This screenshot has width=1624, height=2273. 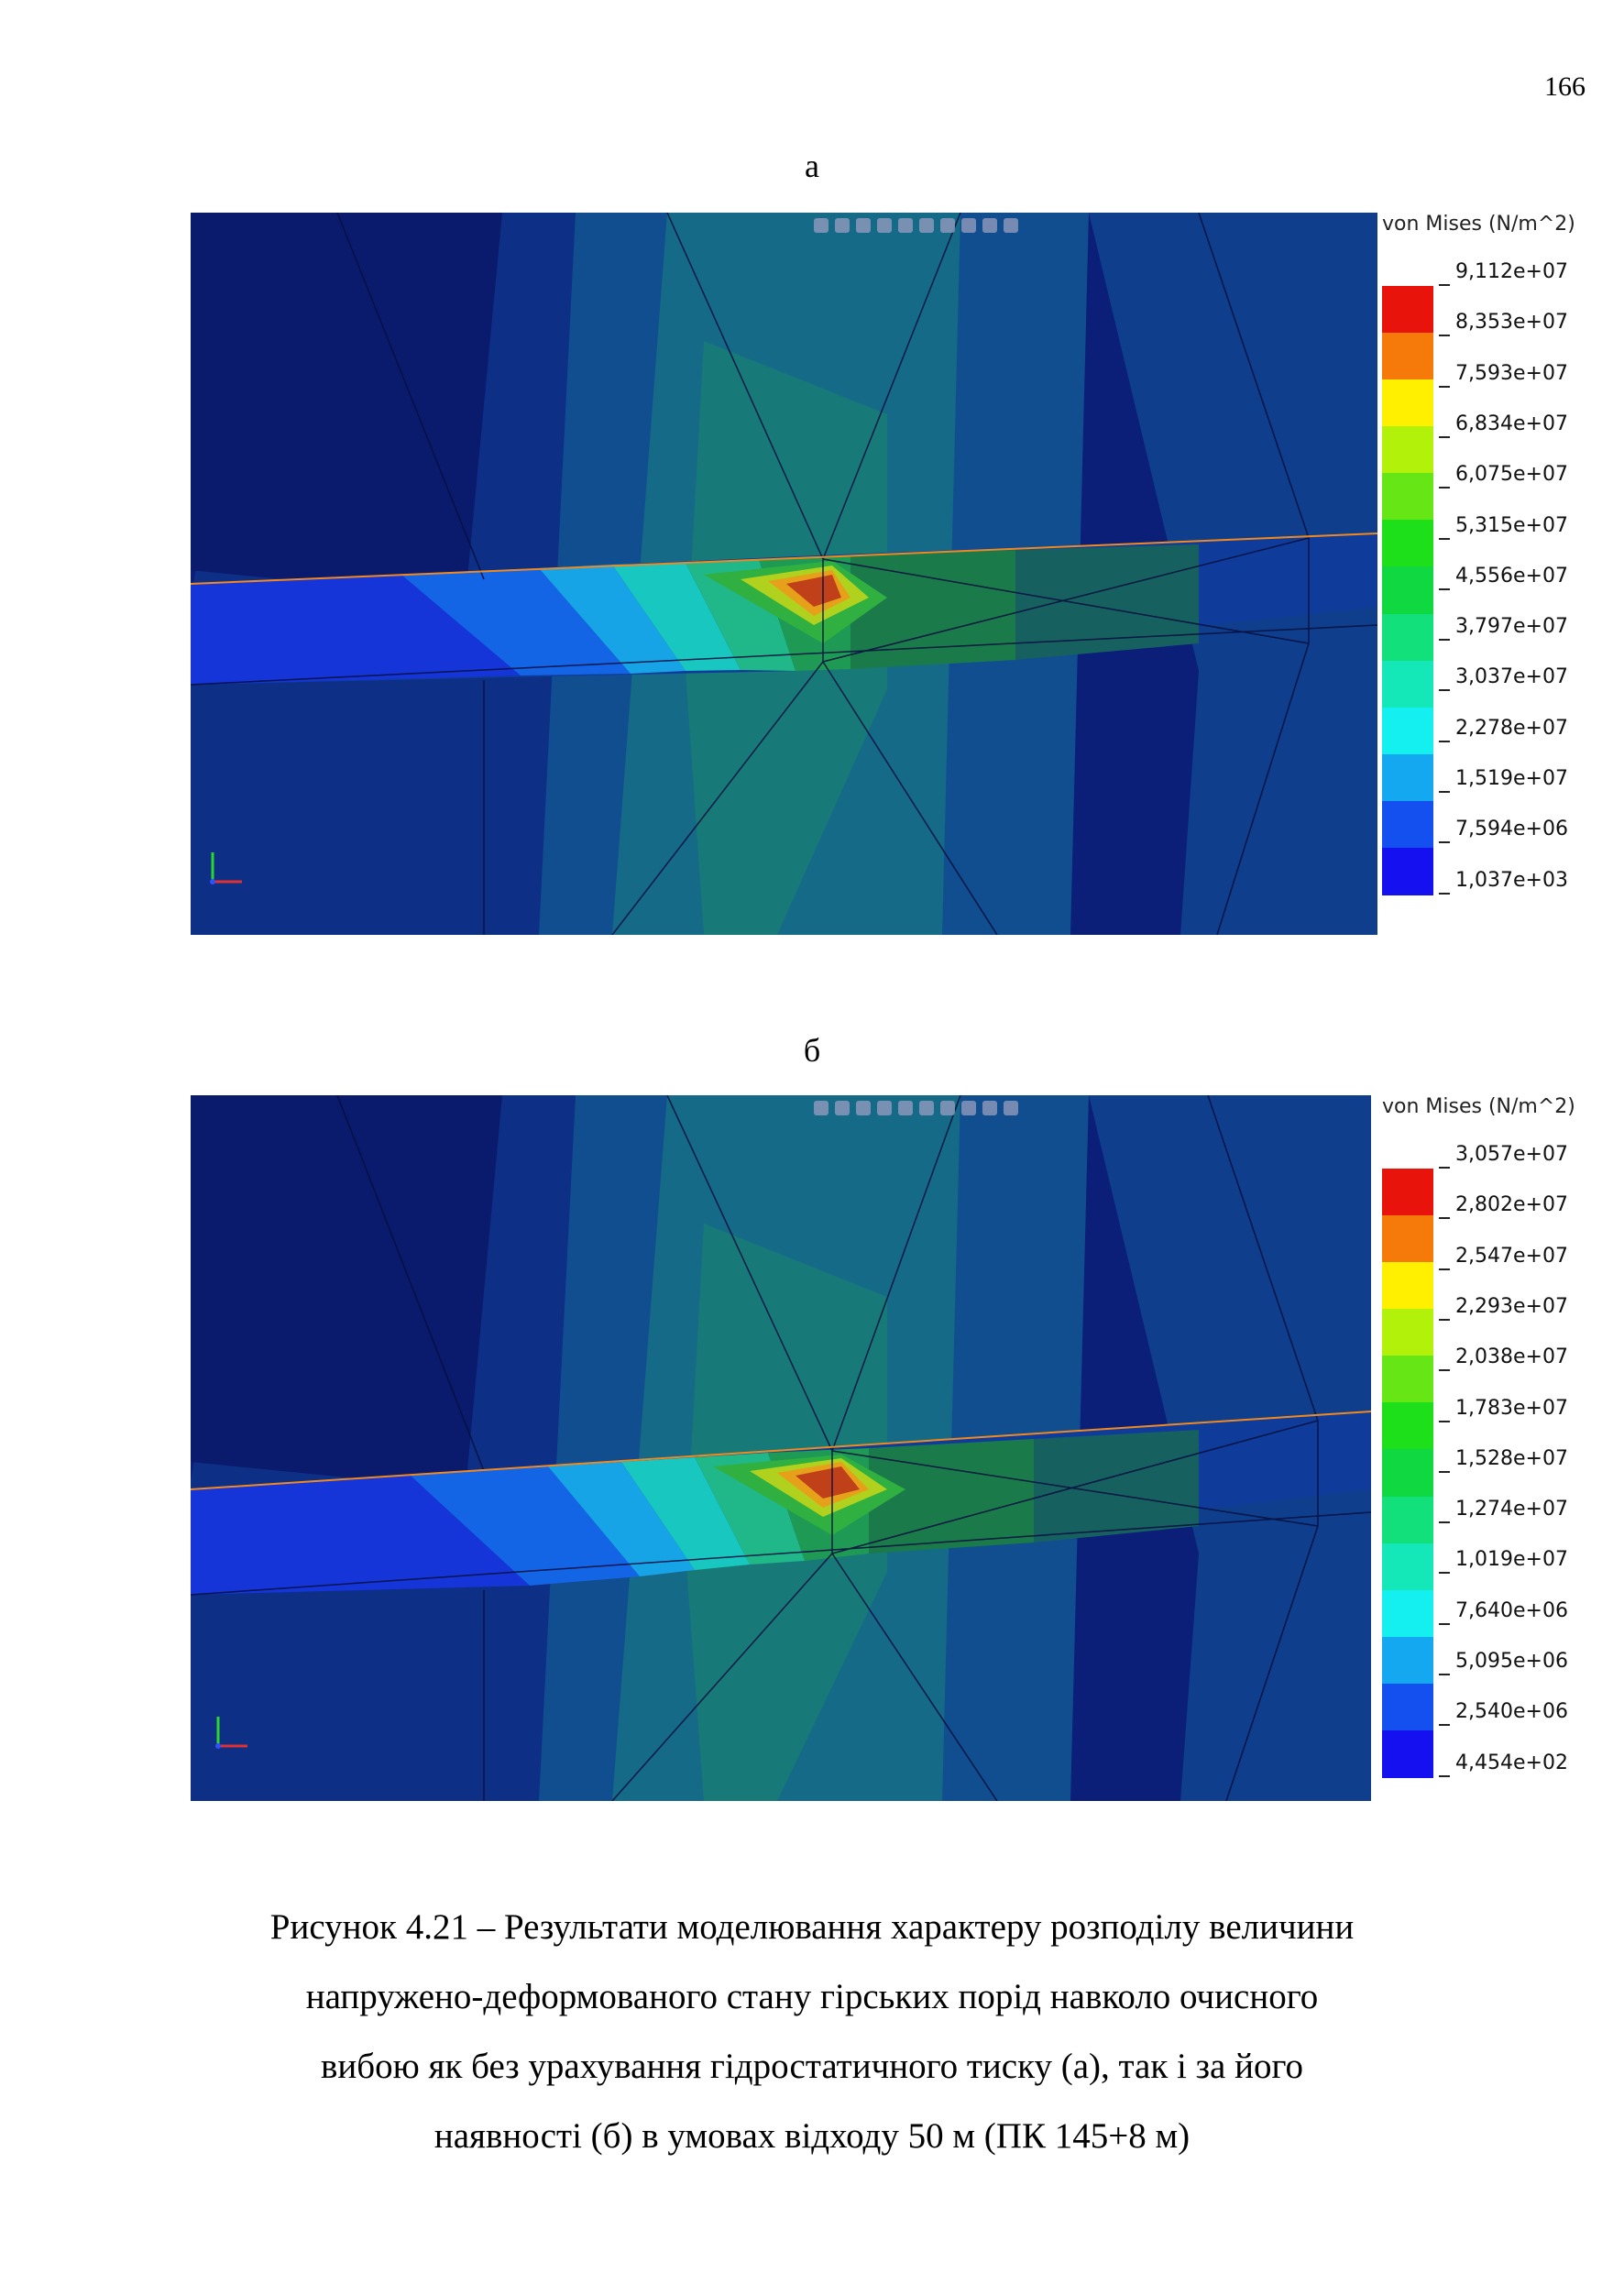 What do you see at coordinates (1511, 1458) in the screenshot?
I see `legend-value-b: 1,528e+07` at bounding box center [1511, 1458].